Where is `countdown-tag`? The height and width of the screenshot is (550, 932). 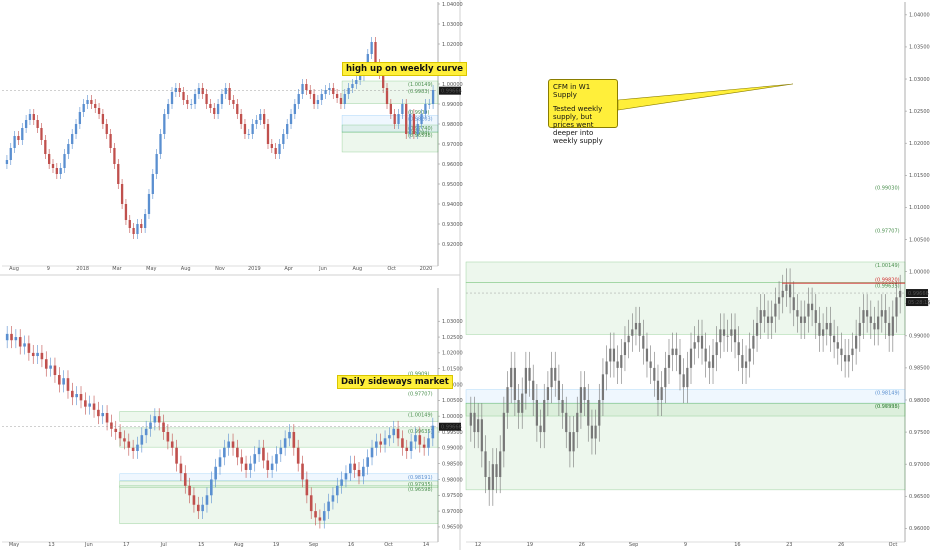
countdown-tag is located at coordinates (917, 302).